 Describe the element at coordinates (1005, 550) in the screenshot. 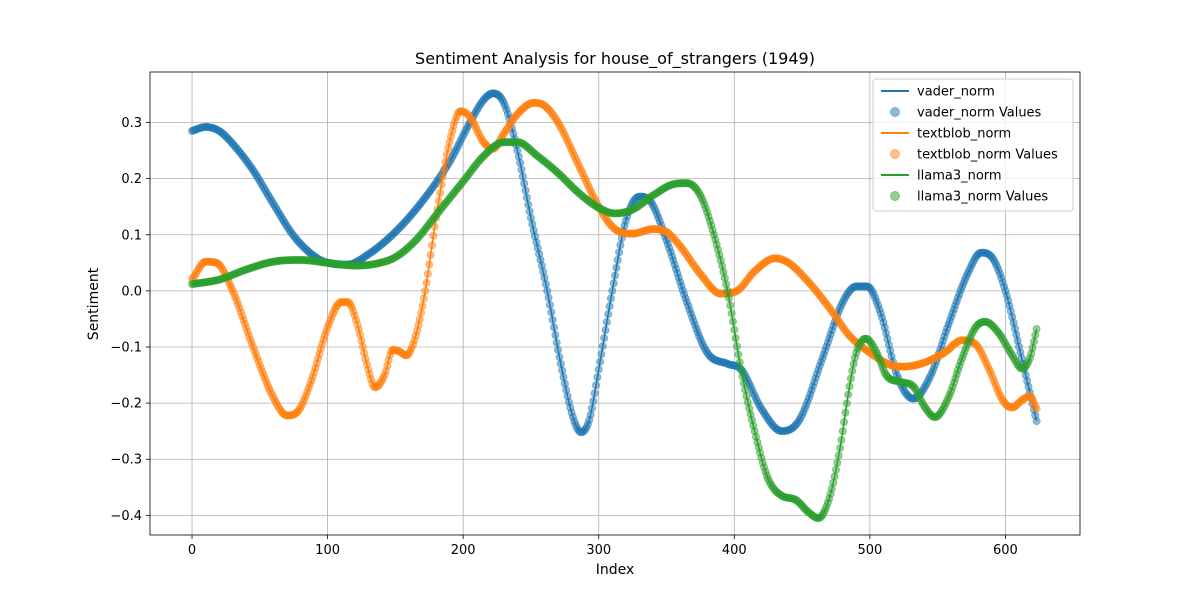

I see `x-tick-label: 600` at that location.